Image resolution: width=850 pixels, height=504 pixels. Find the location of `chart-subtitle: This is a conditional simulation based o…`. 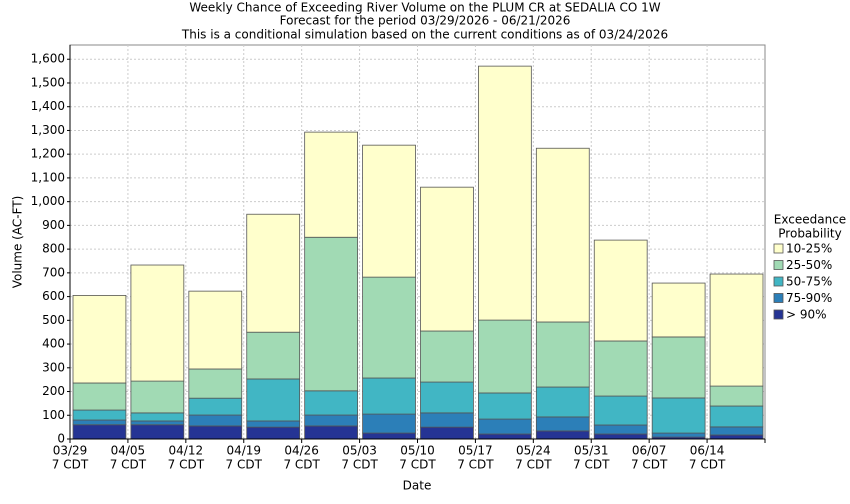

chart-subtitle: This is a conditional simulation based o… is located at coordinates (424, 35).